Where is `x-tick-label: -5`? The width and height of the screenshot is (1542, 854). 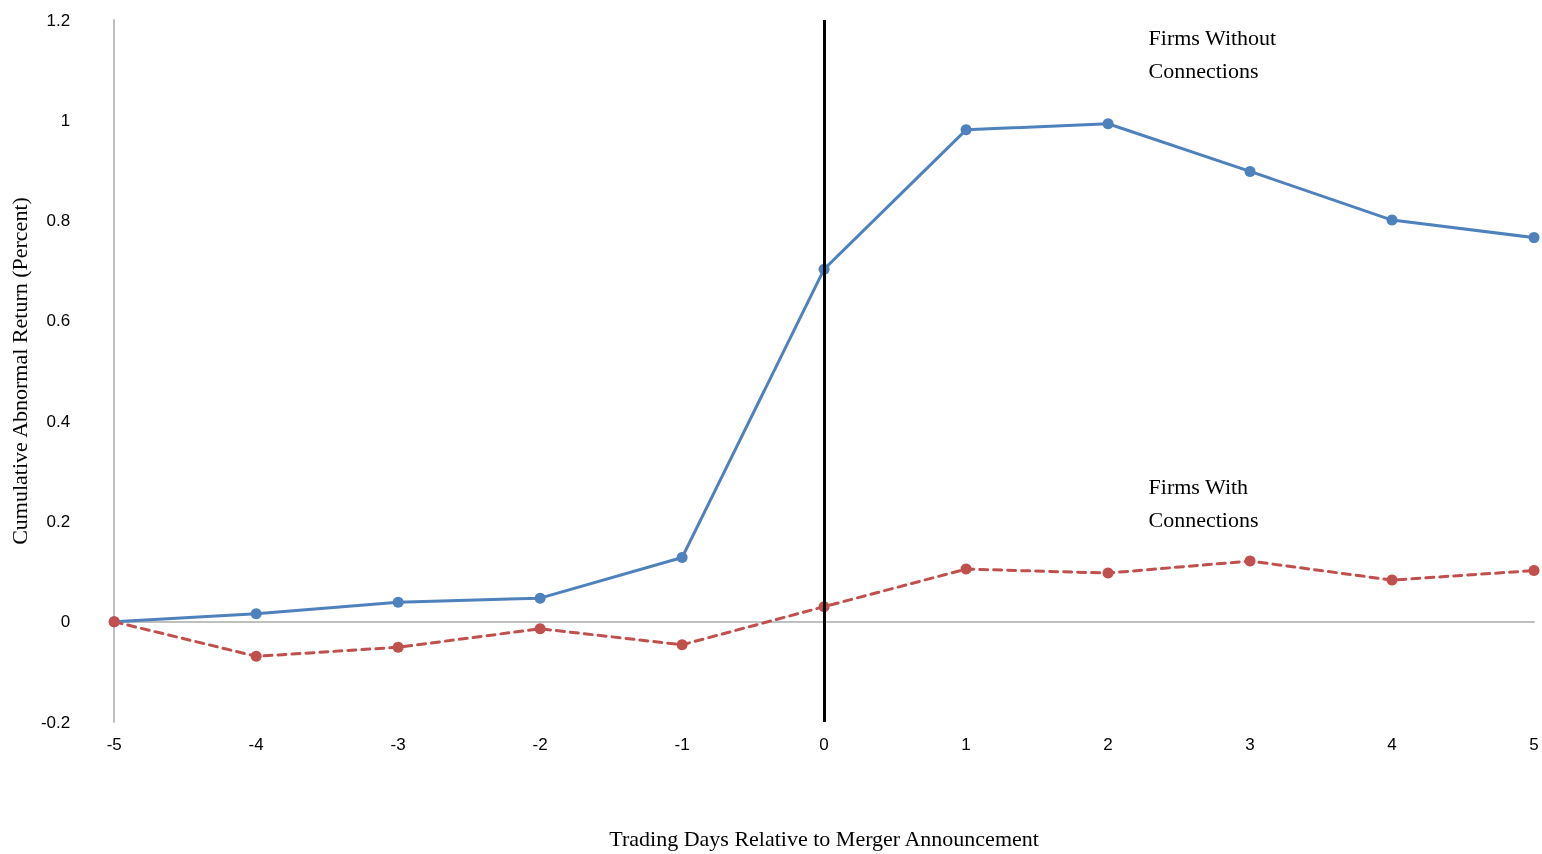 x-tick-label: -5 is located at coordinates (114, 744).